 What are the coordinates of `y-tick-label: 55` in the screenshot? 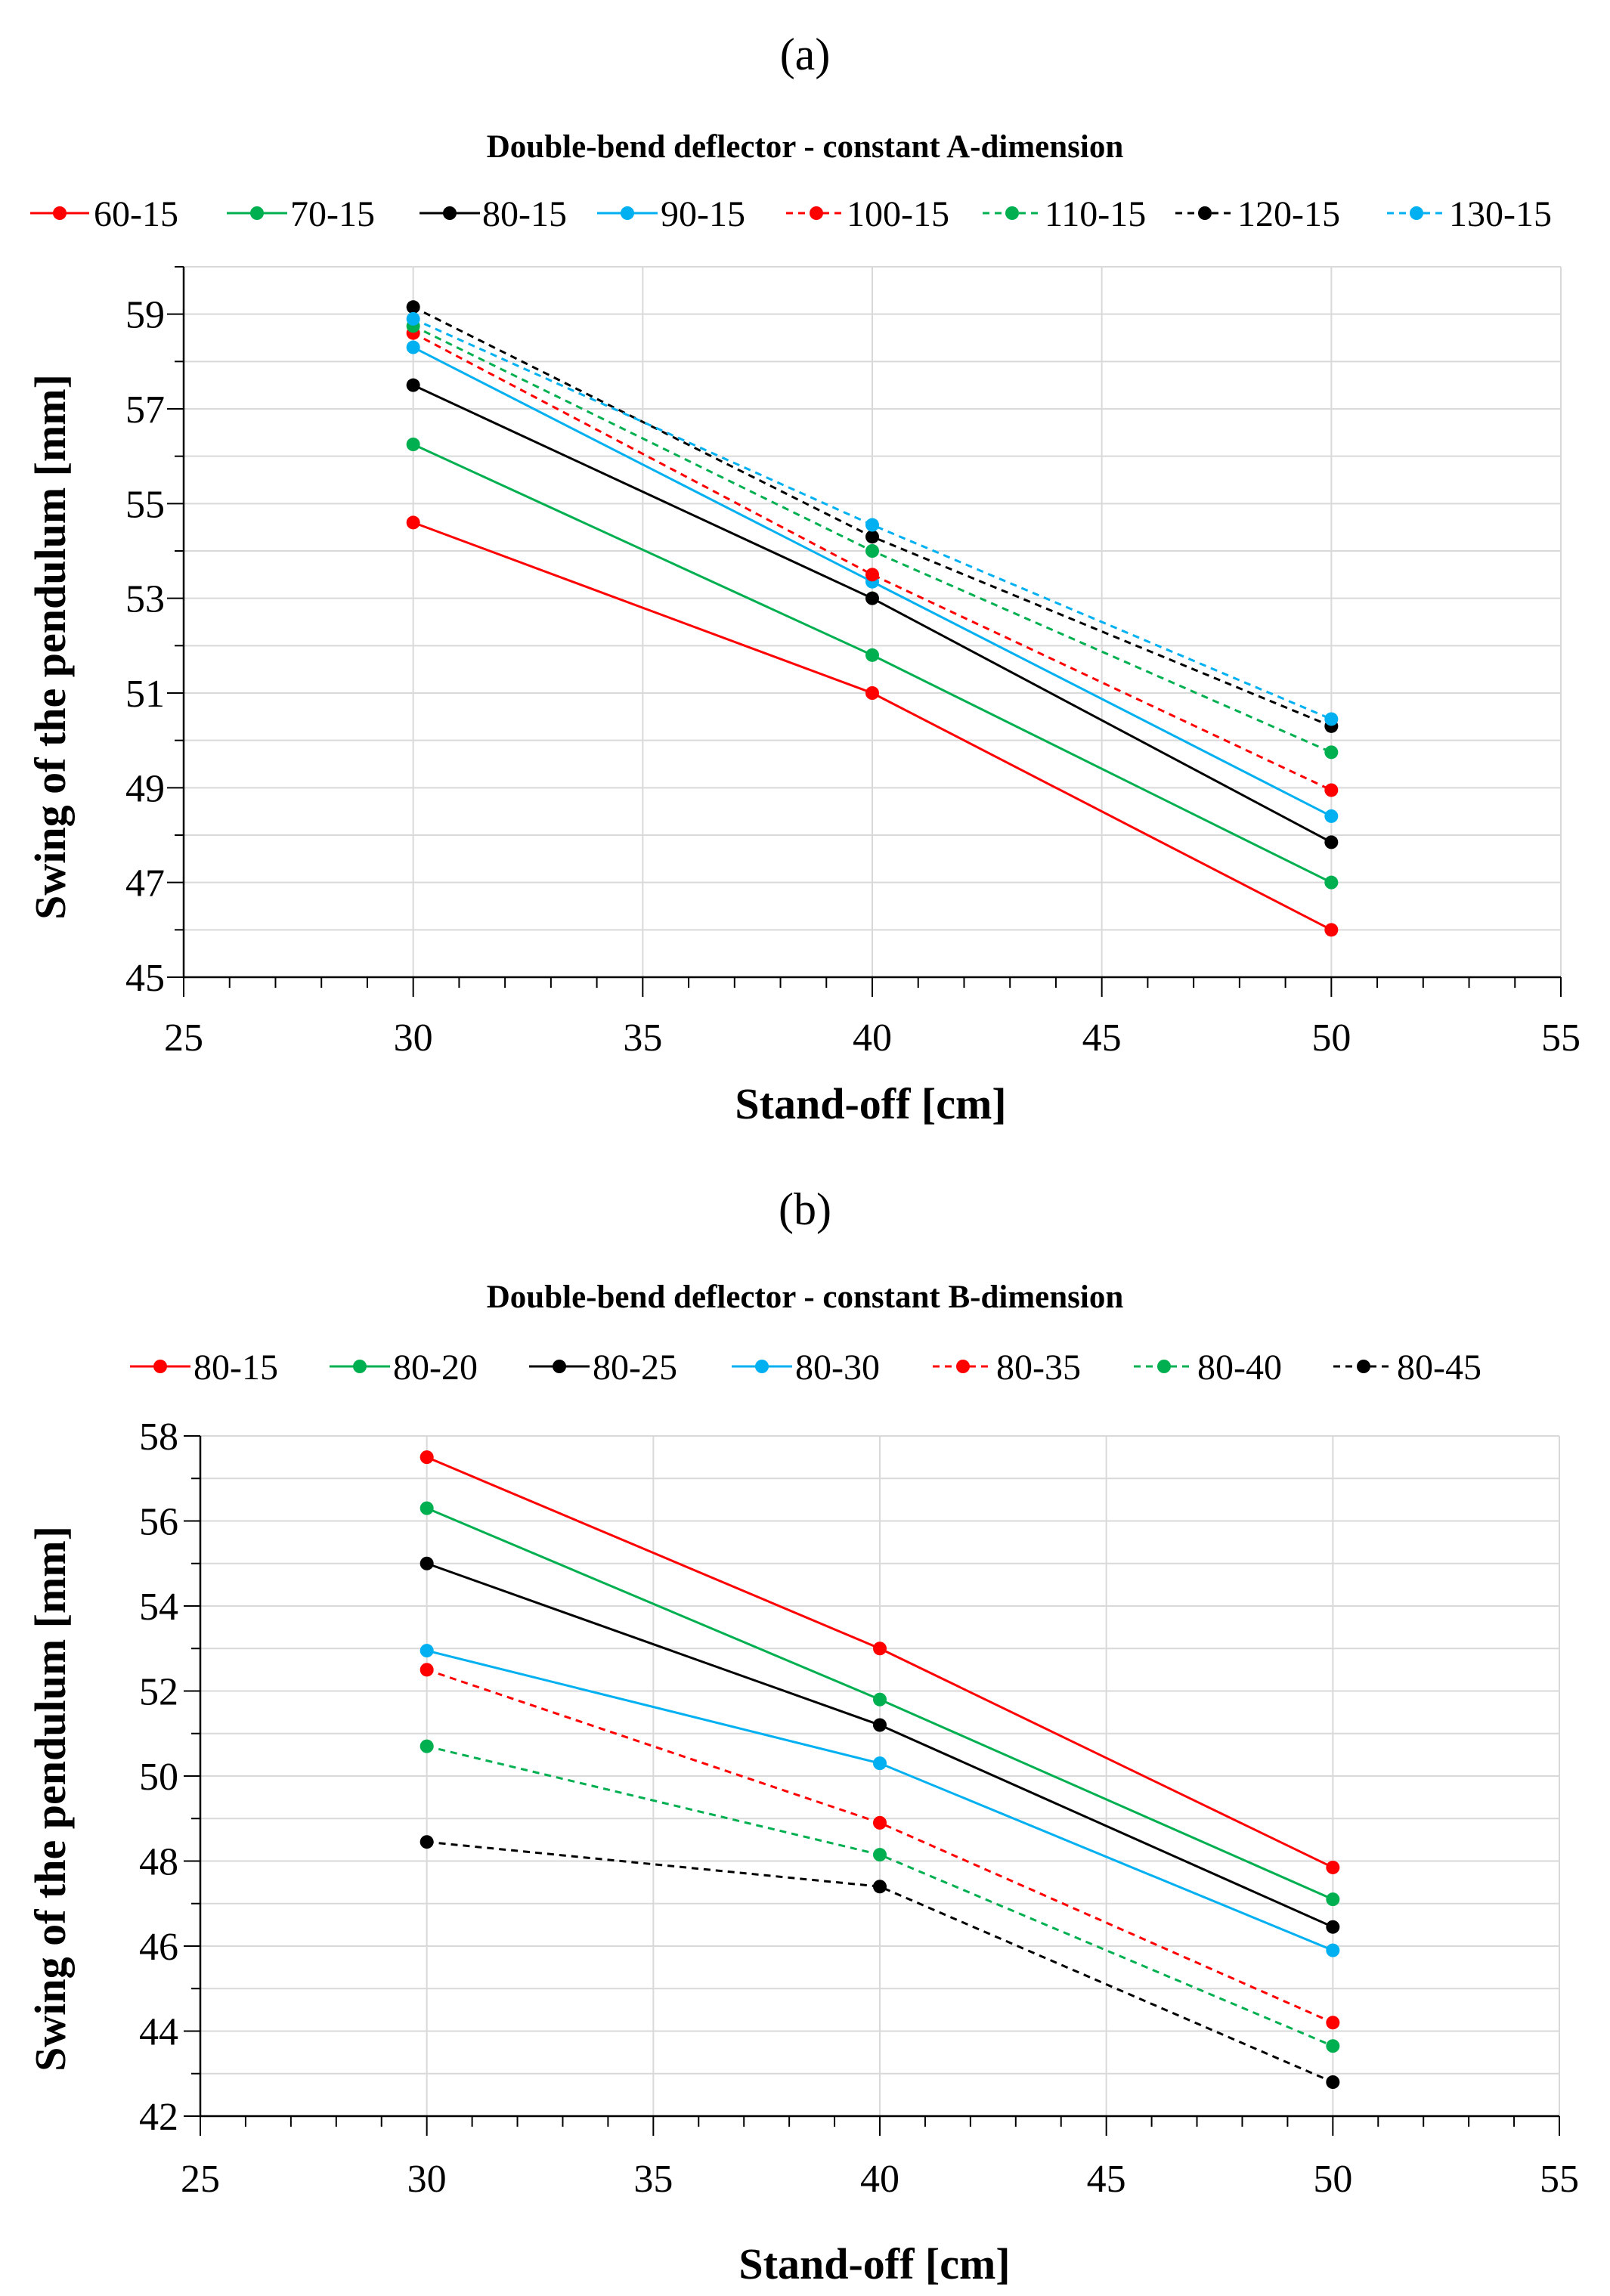 It's located at (145, 504).